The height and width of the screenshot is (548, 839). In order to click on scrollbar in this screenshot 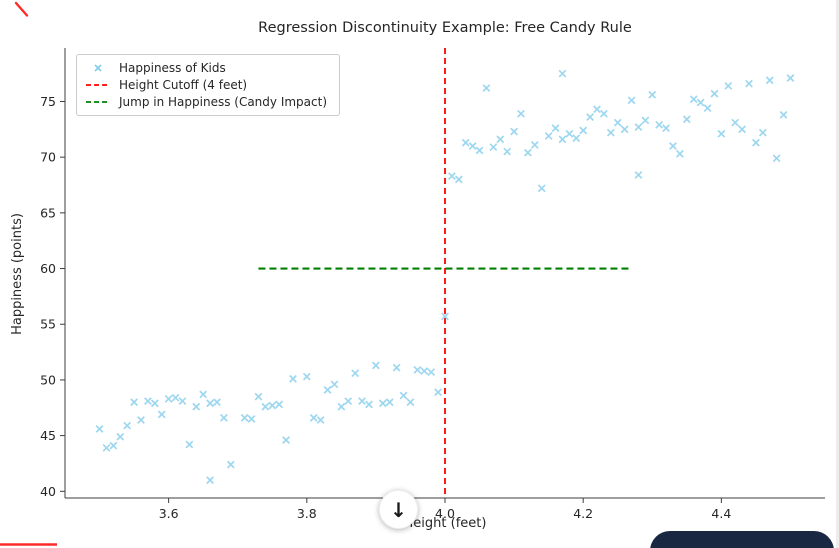, I will do `click(837, 274)`.